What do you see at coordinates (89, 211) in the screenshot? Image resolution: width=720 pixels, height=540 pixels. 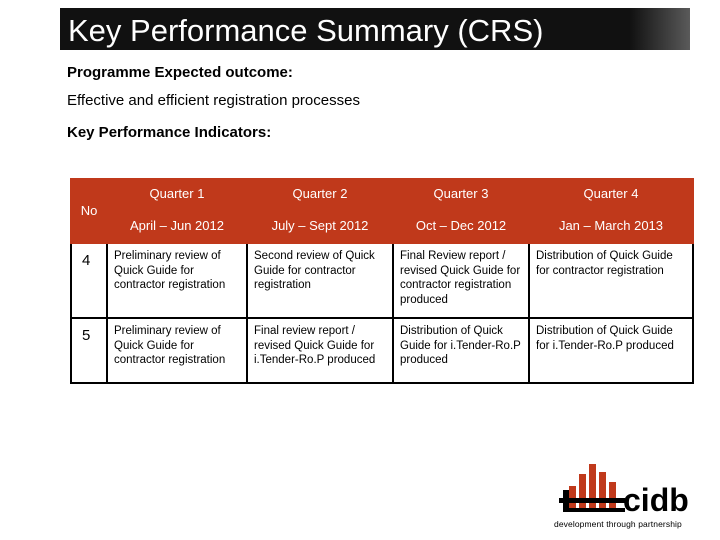 I see `column-header-no: No` at bounding box center [89, 211].